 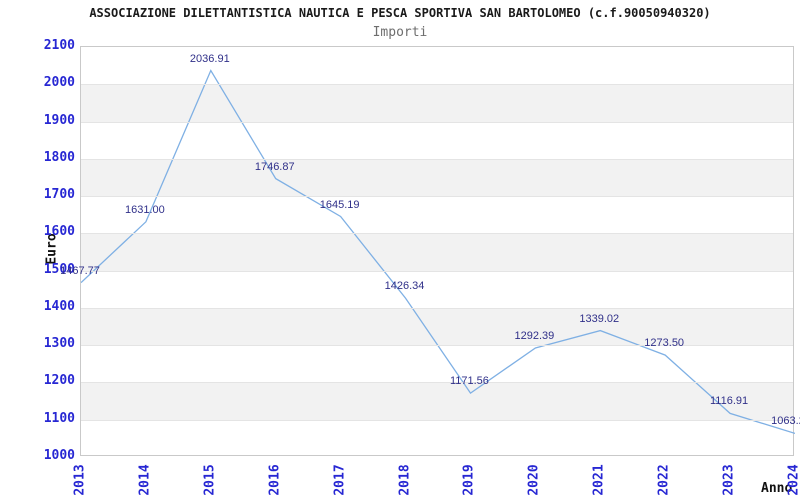 I want to click on data-point-label: 1746.87, so click(x=274, y=166).